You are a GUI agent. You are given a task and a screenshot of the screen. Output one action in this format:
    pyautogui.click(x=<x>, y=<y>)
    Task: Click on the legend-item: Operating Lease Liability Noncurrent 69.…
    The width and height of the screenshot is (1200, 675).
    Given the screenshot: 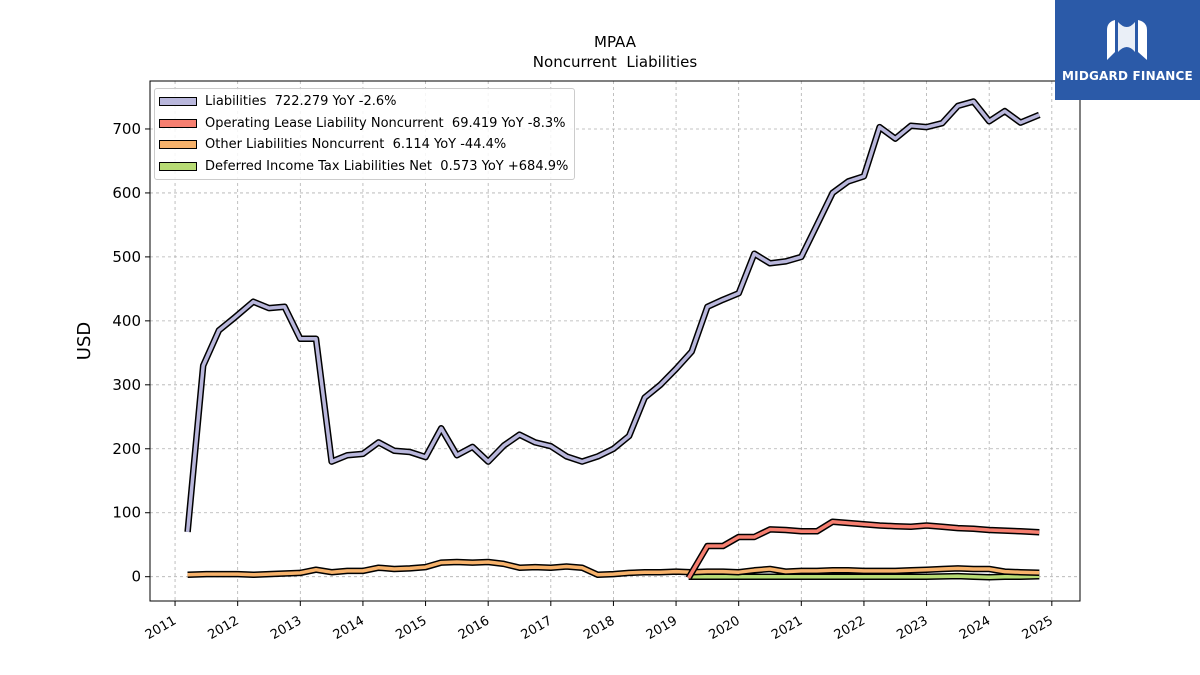 What is the action you would take?
    pyautogui.click(x=363, y=124)
    